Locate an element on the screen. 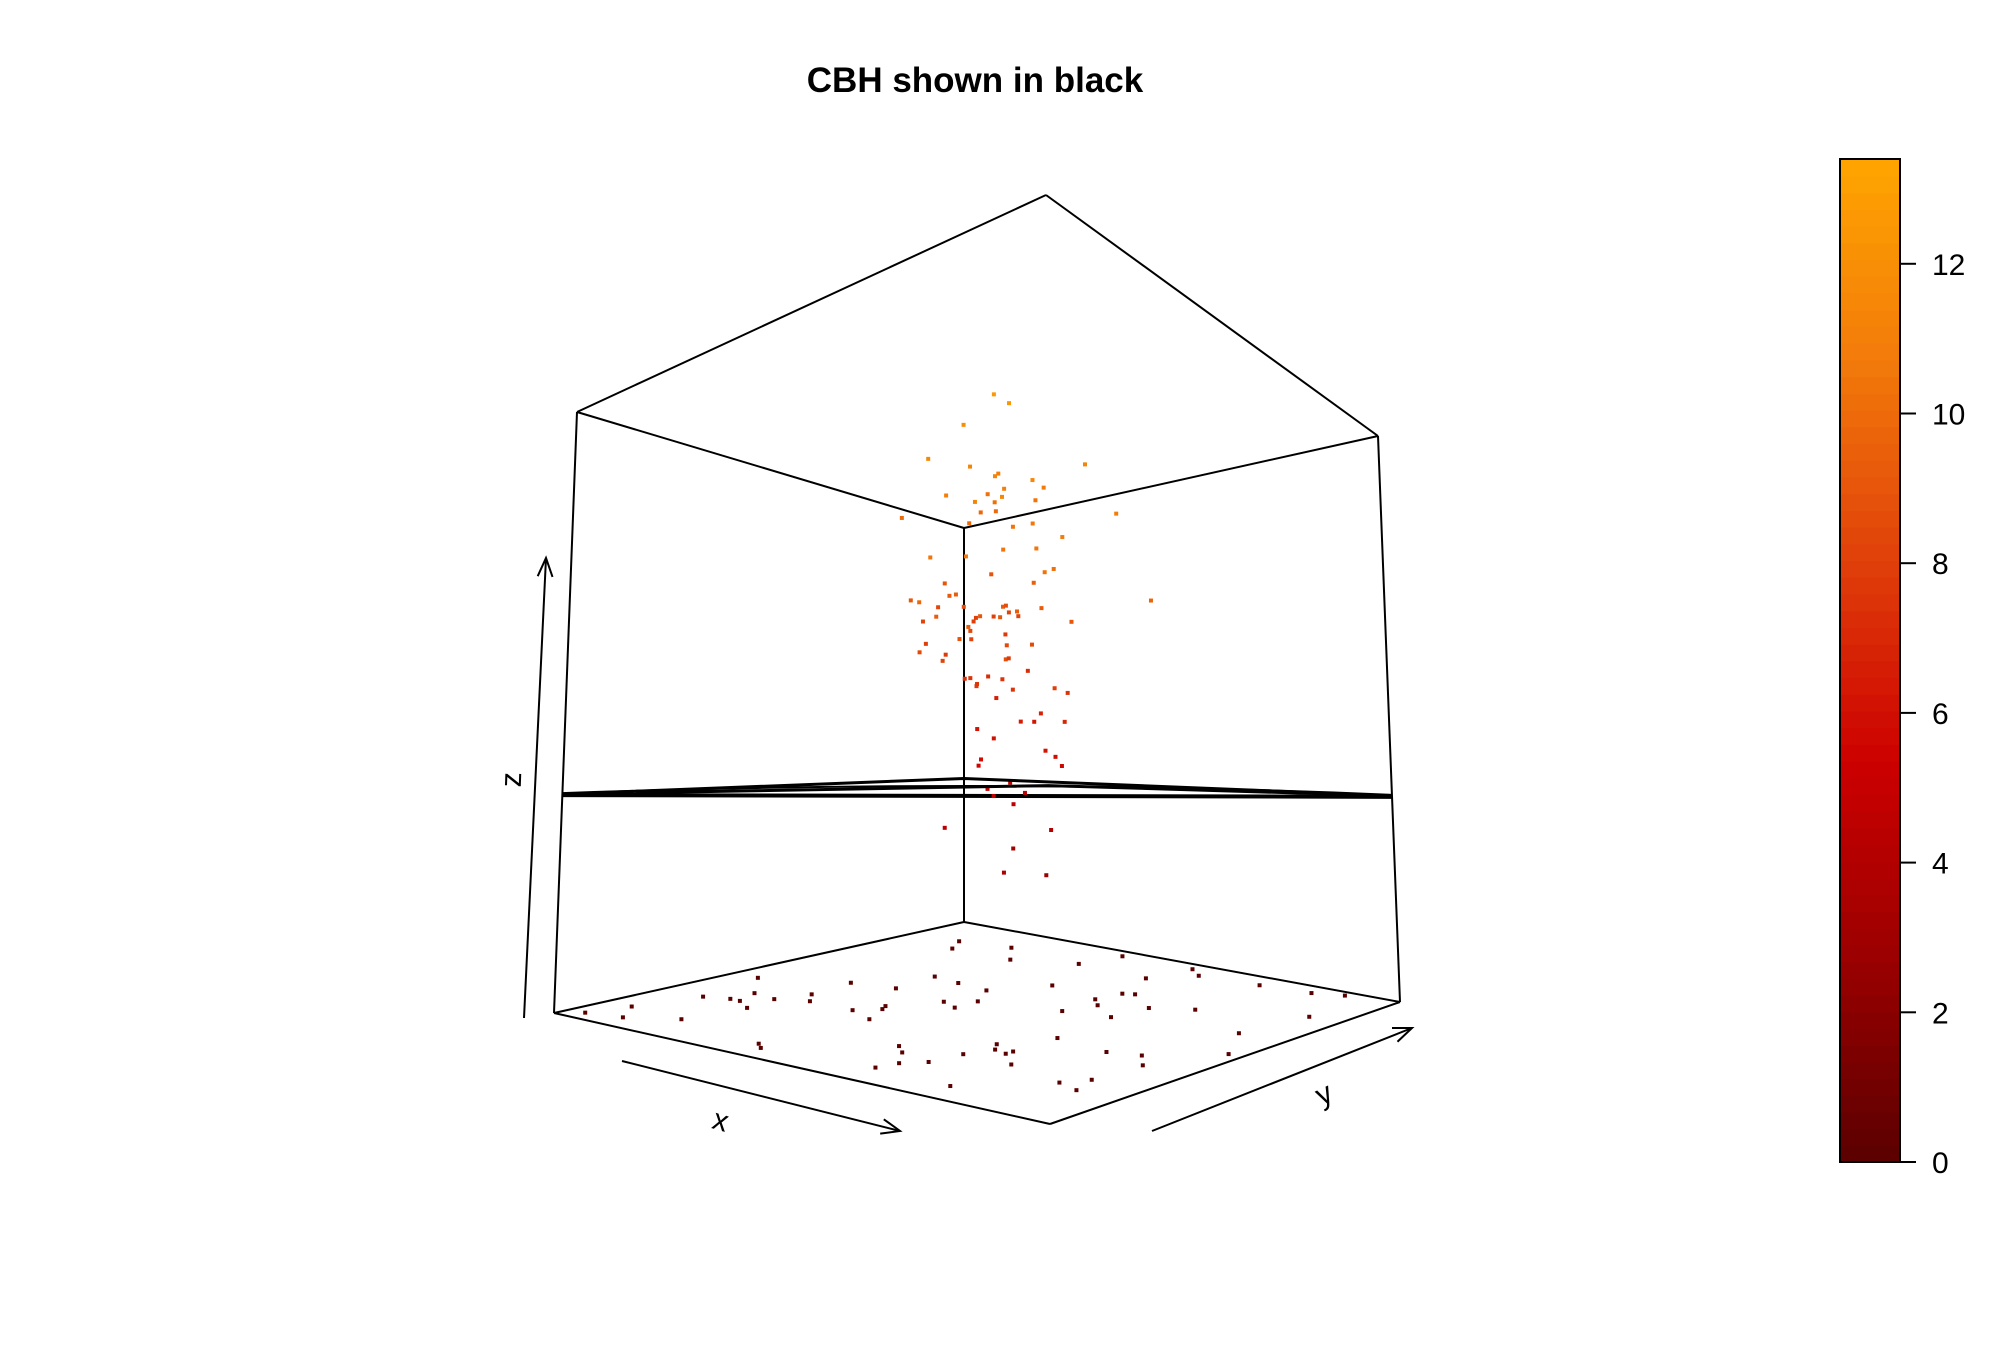  cbh-plane is located at coordinates (977, 787).